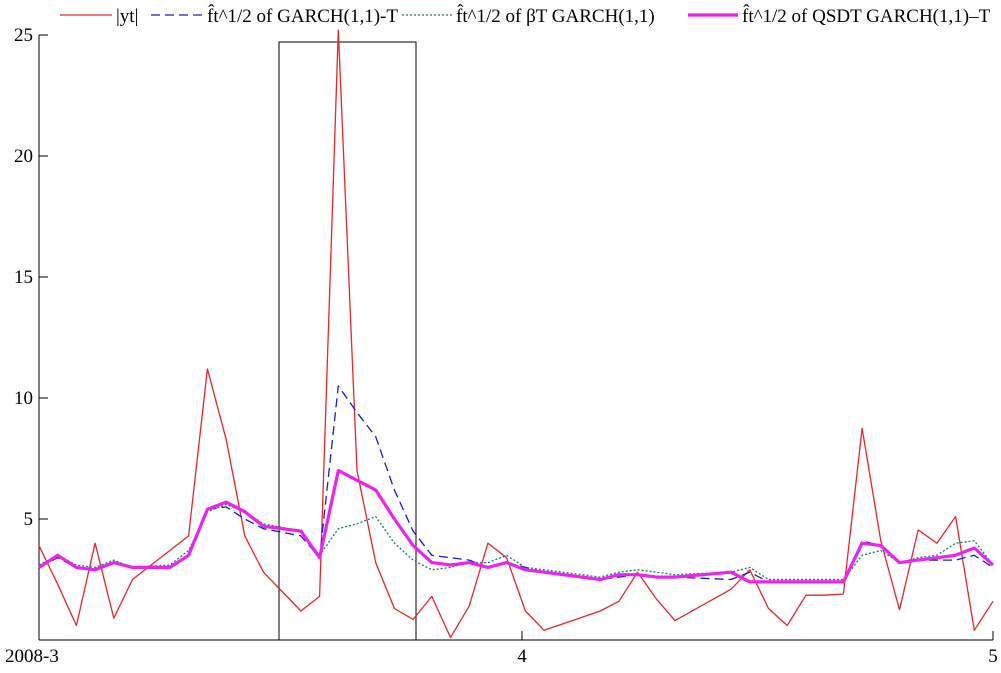 The height and width of the screenshot is (673, 1001). What do you see at coordinates (347, 341) in the screenshot?
I see `highlight-box` at bounding box center [347, 341].